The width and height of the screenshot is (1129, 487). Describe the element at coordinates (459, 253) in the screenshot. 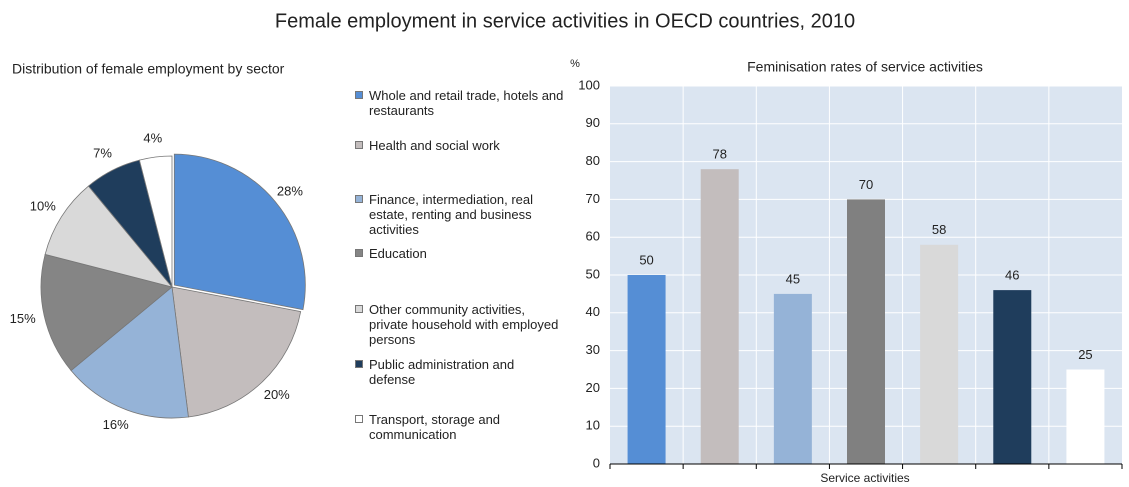

I see `legend-item: Education` at that location.